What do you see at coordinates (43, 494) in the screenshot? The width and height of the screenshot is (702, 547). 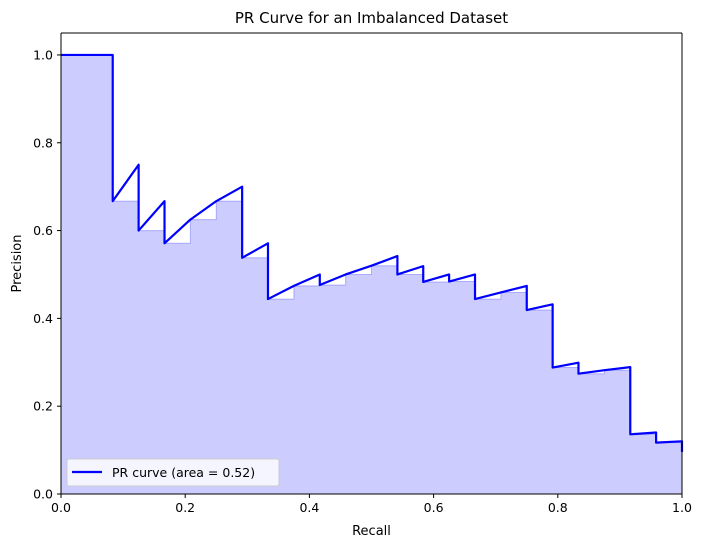 I see `y-tick-label: 0.0` at bounding box center [43, 494].